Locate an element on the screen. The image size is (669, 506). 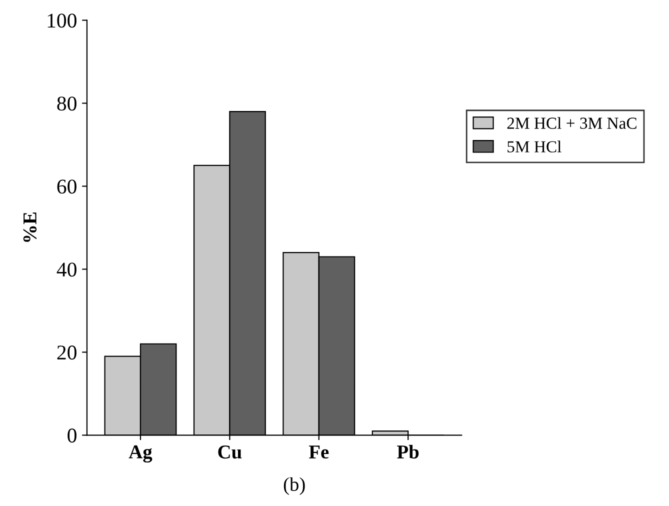
legend-label: 5M HCl is located at coordinates (535, 146).